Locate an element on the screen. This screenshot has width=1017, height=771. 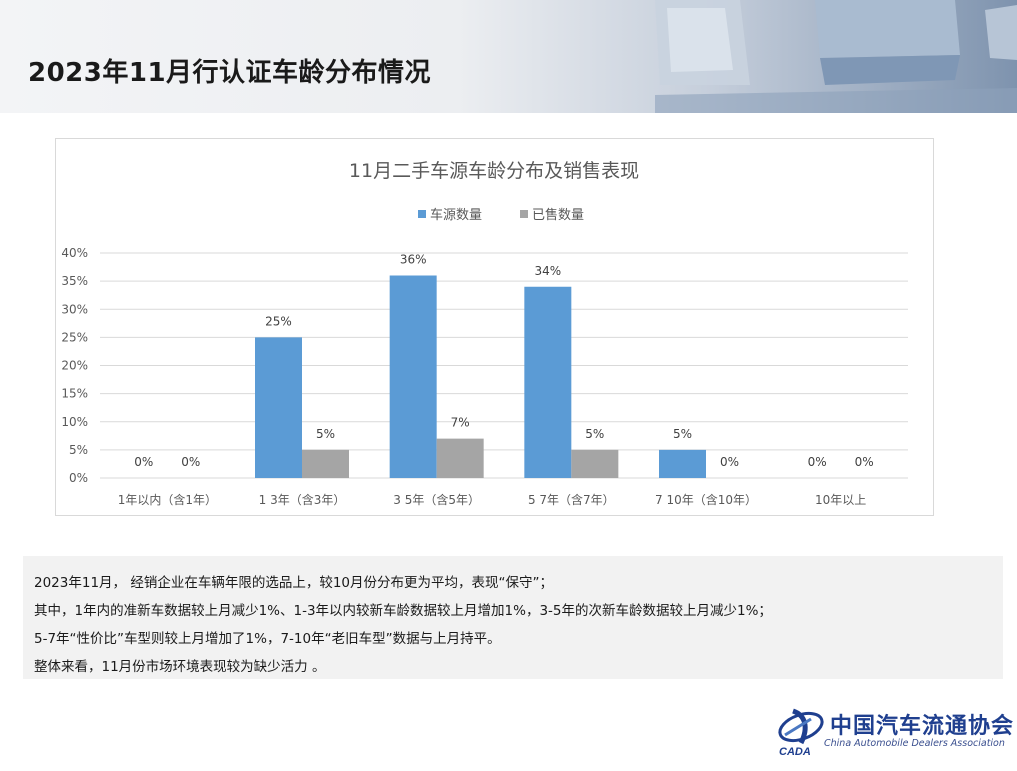
logo-english-name: China Automobile Dealers Association is located at coordinates (914, 743).